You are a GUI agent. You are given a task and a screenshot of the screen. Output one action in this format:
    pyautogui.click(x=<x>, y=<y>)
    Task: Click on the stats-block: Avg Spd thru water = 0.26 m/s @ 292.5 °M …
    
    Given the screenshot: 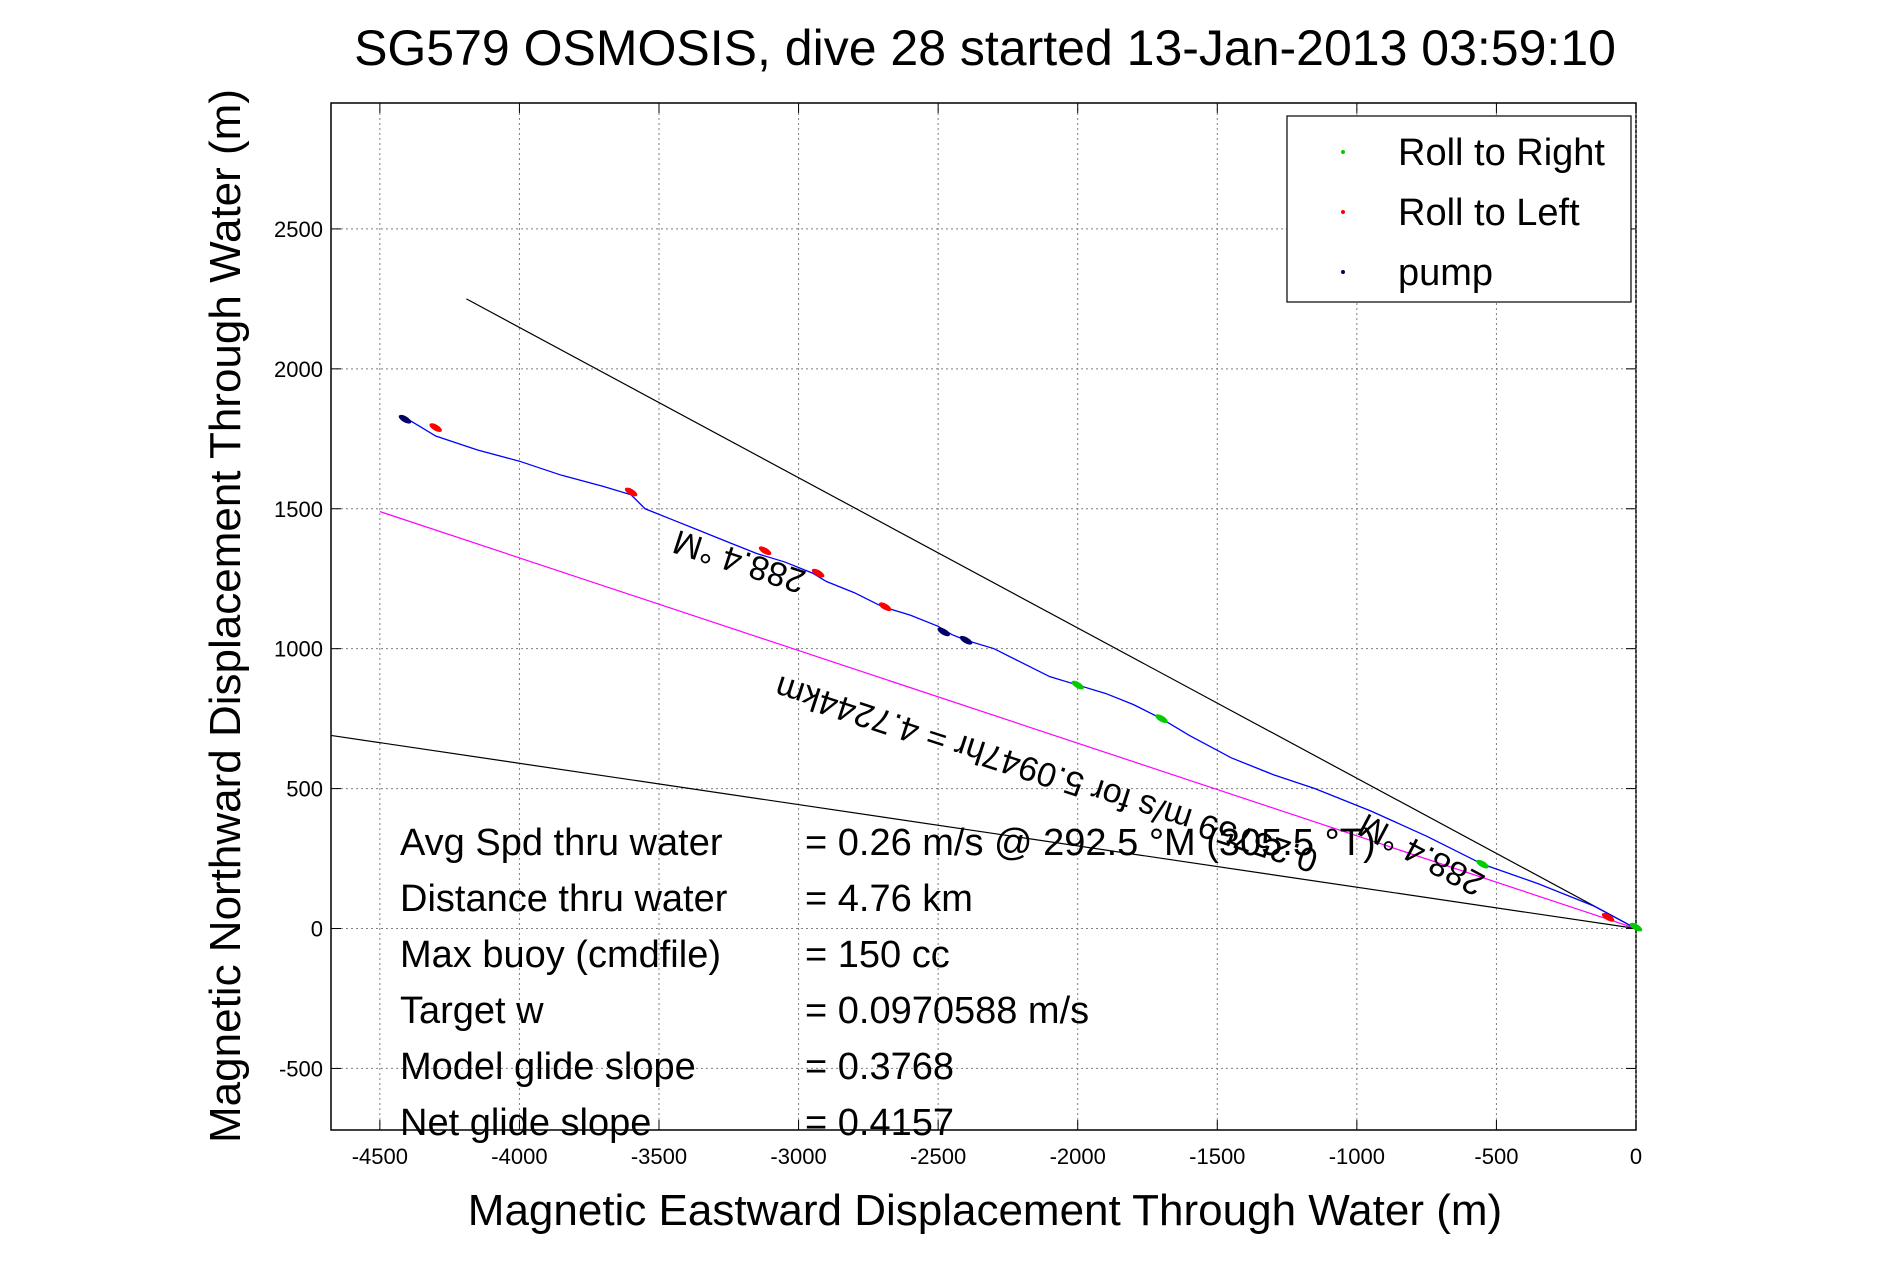 What is the action you would take?
    pyautogui.click(x=888, y=983)
    